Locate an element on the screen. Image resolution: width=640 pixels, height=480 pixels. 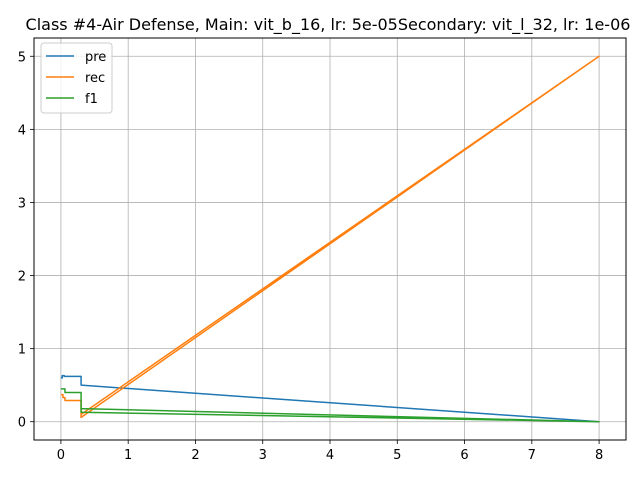
x-tick-label: 3 is located at coordinates (263, 455).